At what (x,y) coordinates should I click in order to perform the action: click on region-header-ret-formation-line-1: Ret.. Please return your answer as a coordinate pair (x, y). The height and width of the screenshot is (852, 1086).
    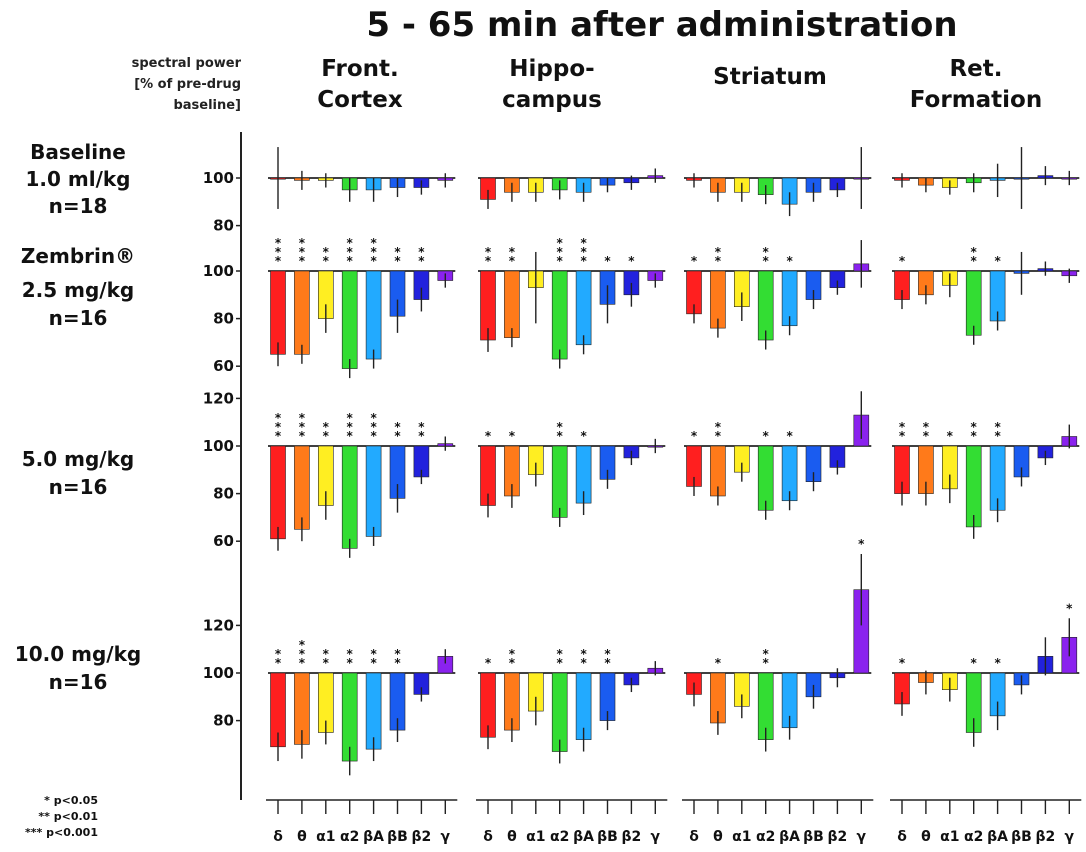
    Looking at the image, I should click on (975, 69).